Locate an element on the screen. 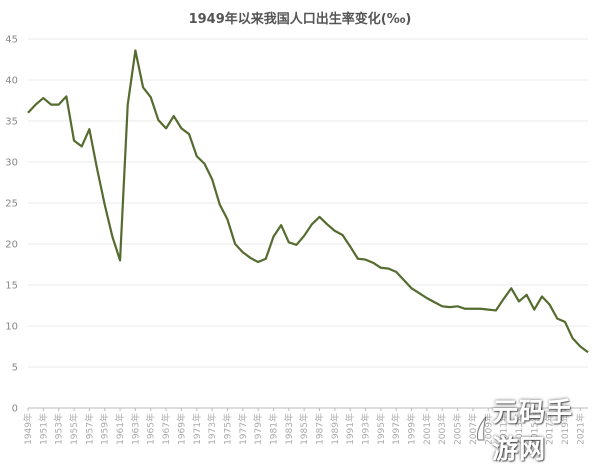 The width and height of the screenshot is (600, 466). y-tick-label: 15 is located at coordinates (11, 286).